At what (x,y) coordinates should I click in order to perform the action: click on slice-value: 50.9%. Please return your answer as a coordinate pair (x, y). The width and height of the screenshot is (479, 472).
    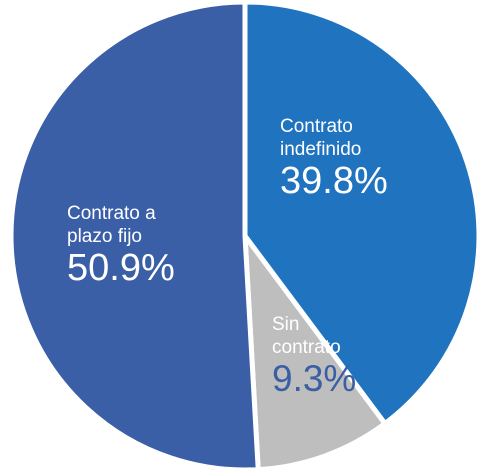
    Looking at the image, I should click on (121, 267).